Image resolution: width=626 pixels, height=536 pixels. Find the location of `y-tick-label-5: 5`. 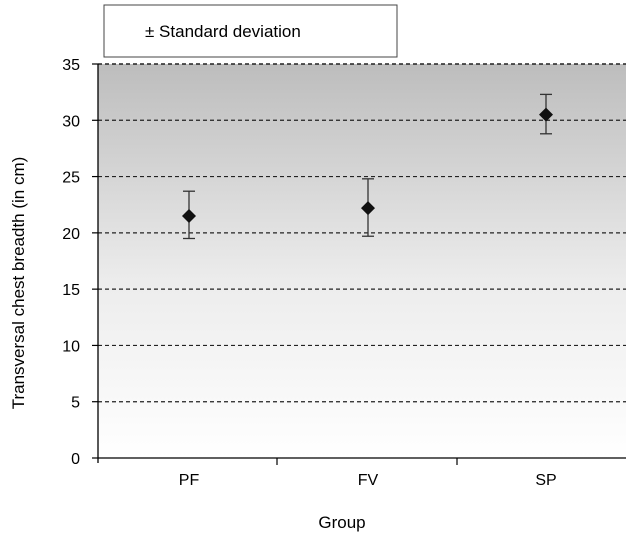

y-tick-label-5: 5 is located at coordinates (75, 403).